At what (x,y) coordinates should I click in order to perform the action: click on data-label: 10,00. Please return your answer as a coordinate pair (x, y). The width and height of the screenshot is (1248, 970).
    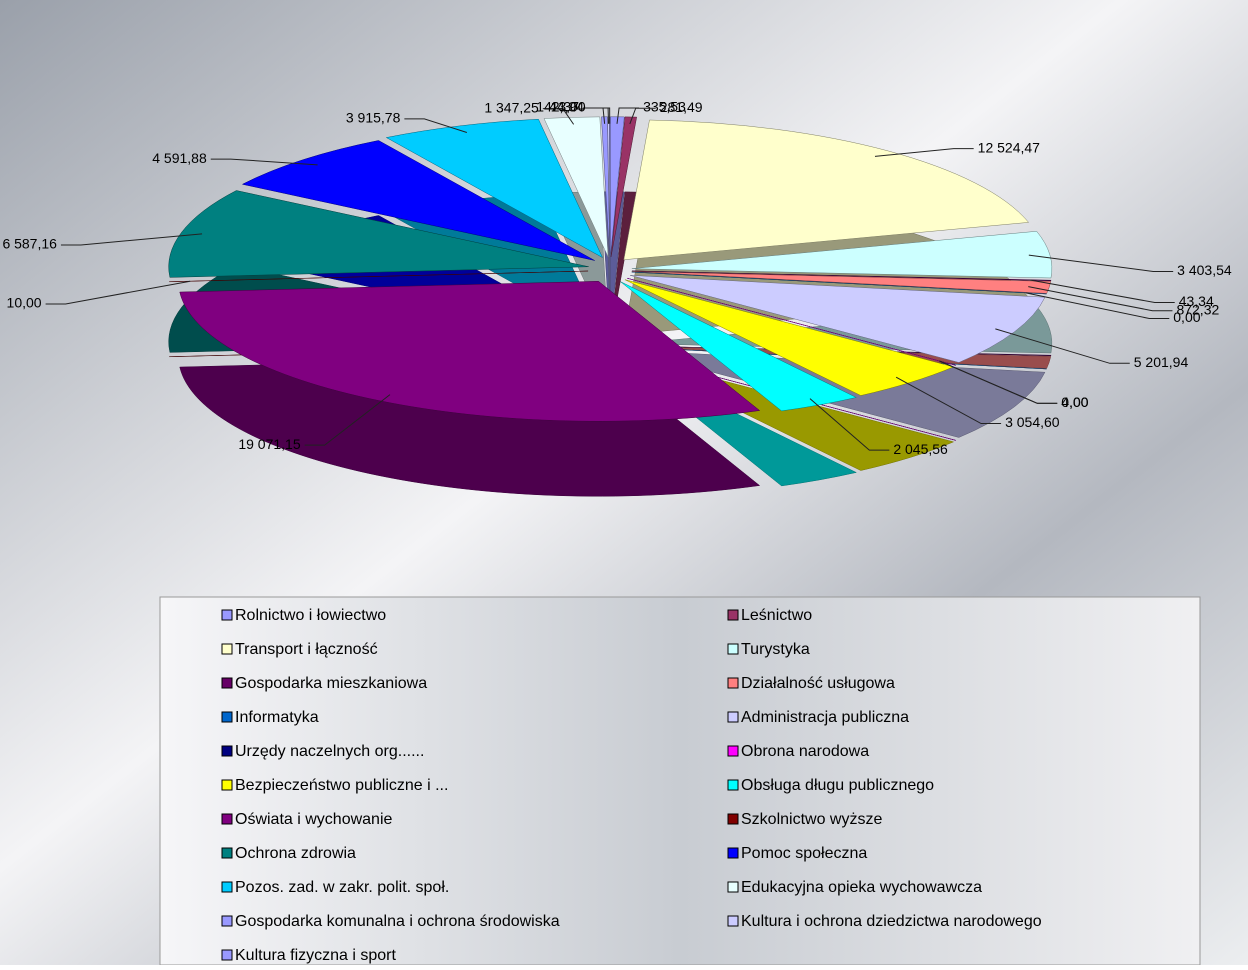
    Looking at the image, I should click on (24, 303).